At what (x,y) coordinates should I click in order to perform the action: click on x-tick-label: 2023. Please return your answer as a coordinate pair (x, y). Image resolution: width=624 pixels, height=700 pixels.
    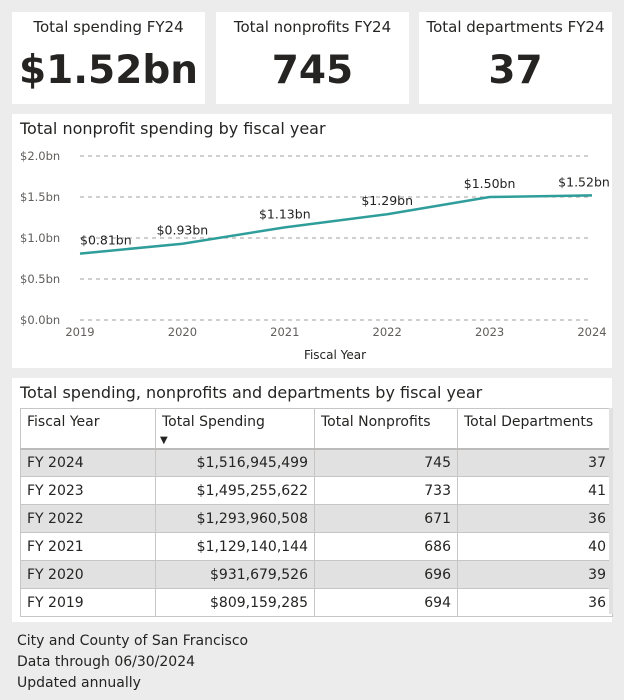
    Looking at the image, I should click on (489, 332).